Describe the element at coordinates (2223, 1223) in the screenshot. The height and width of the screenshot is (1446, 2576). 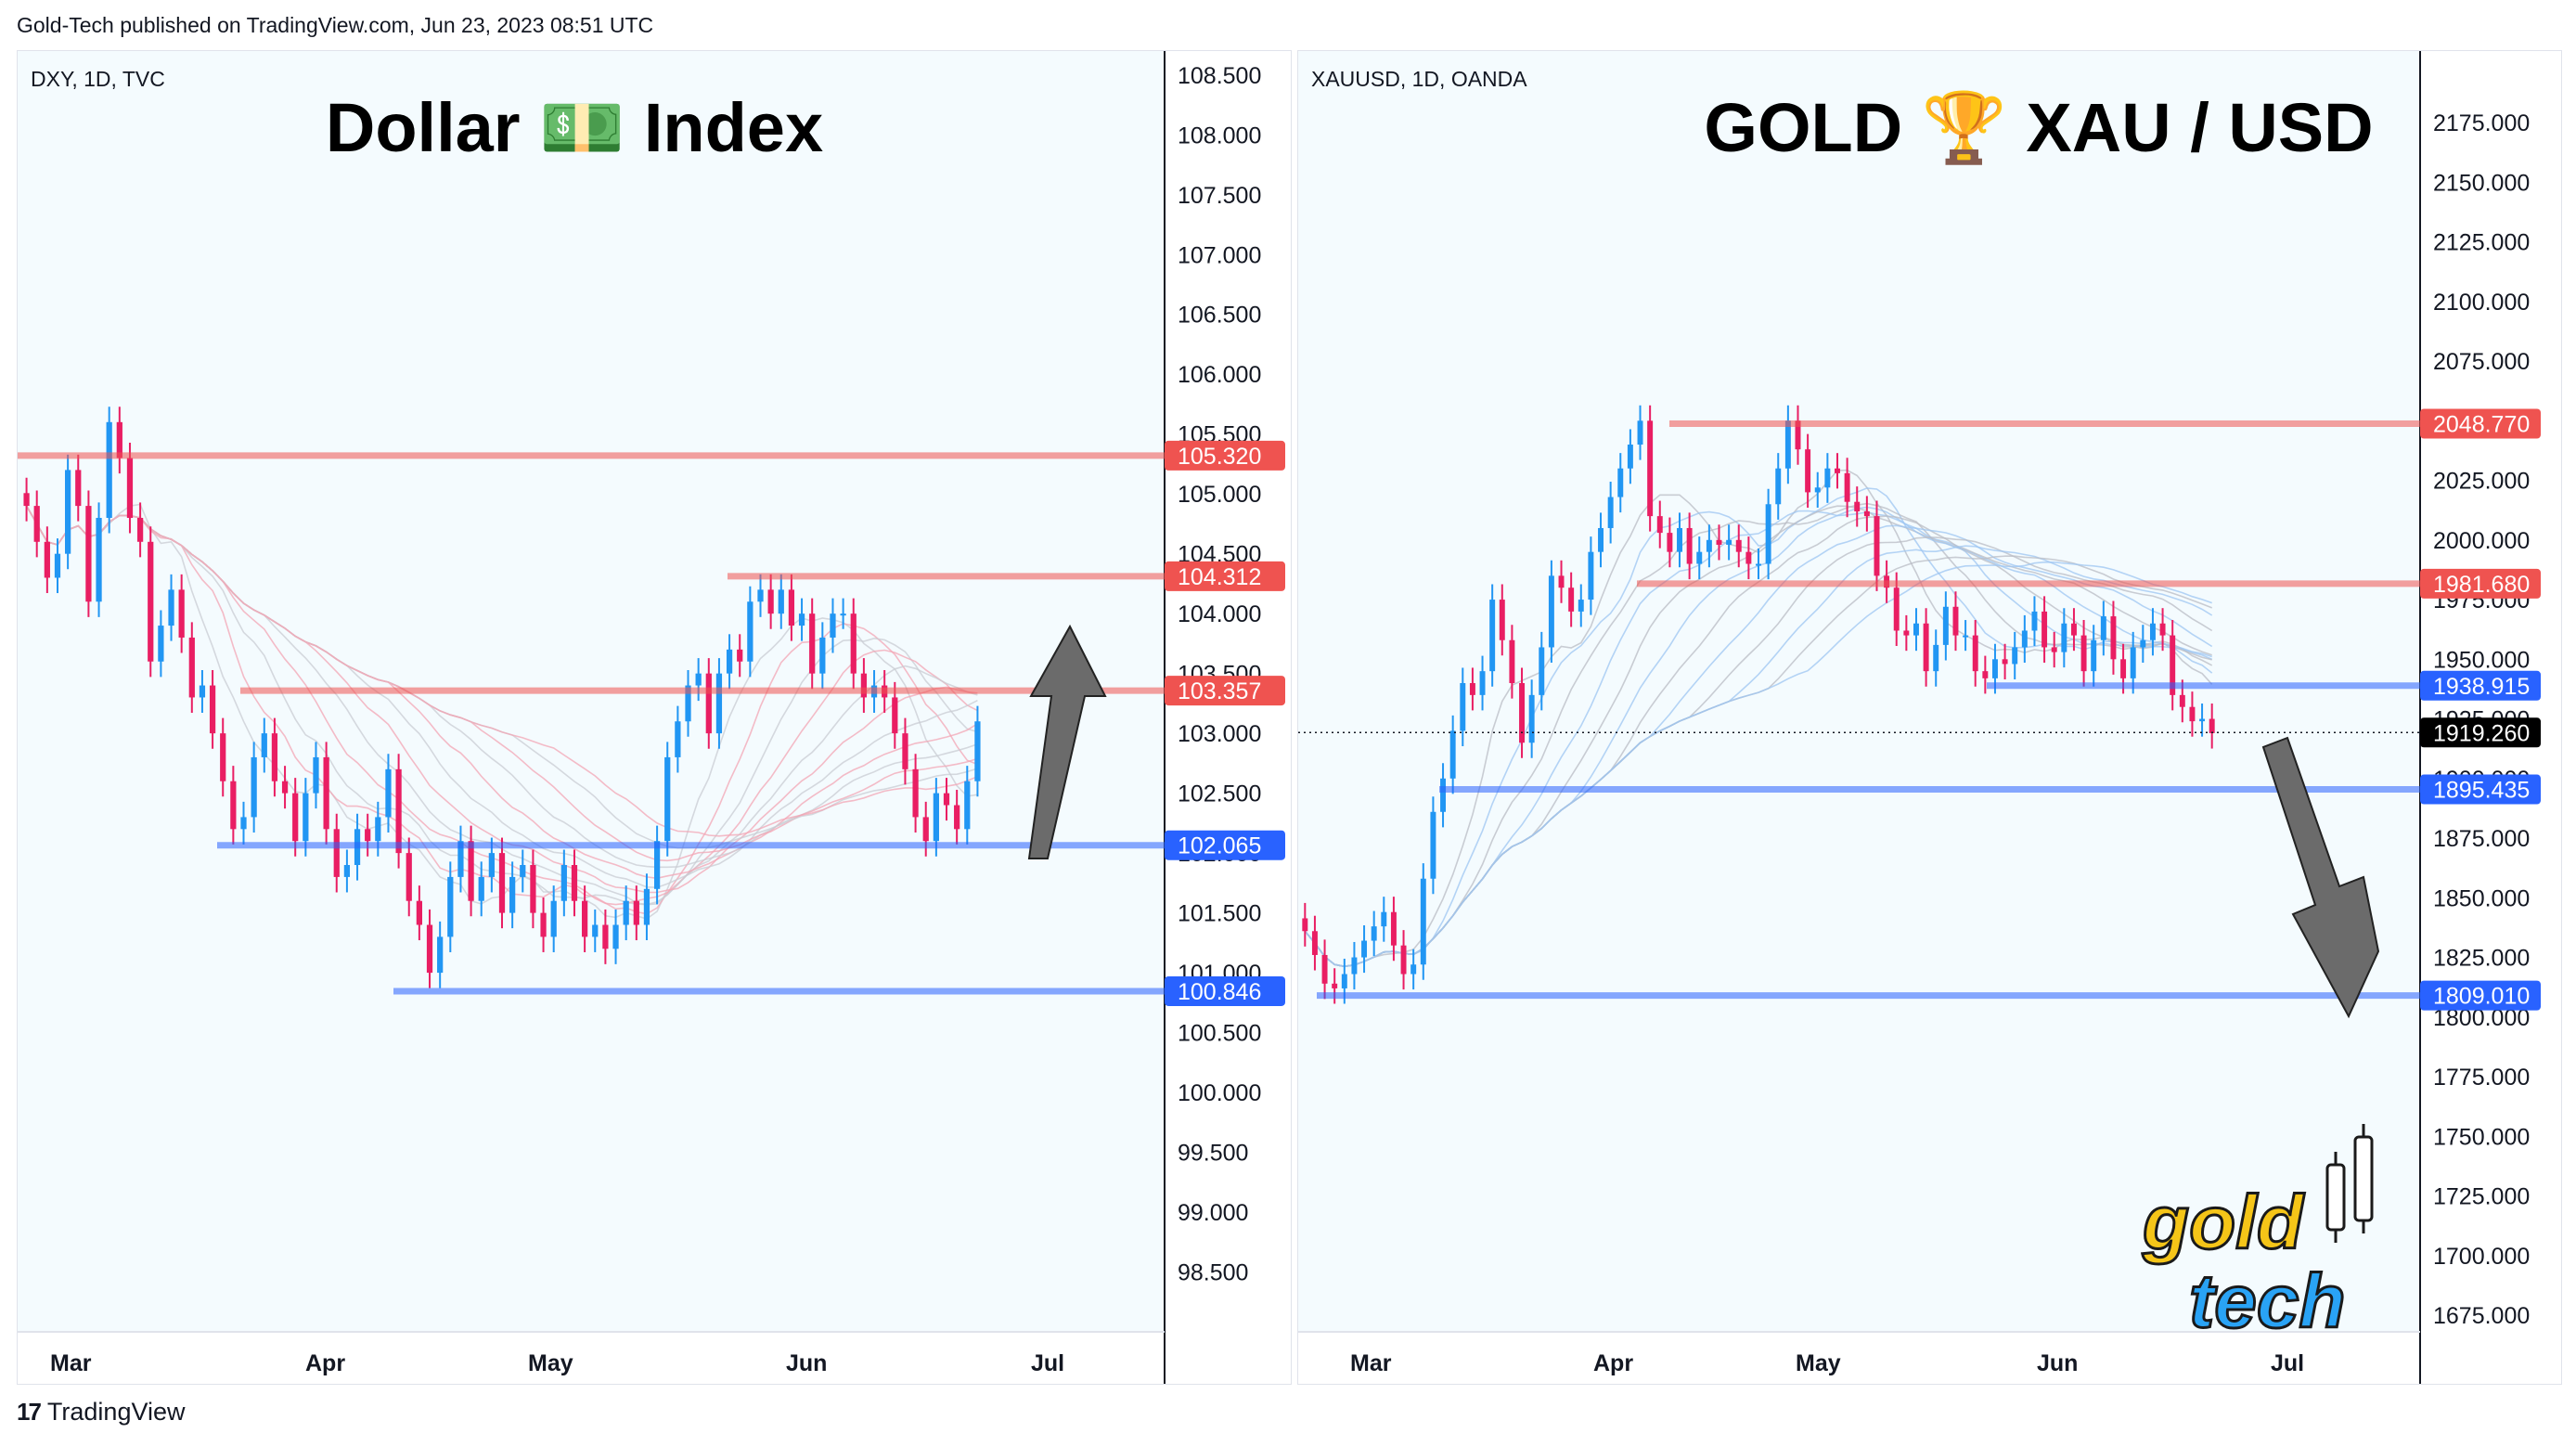
I see `goldtech-logo-text: gold` at that location.